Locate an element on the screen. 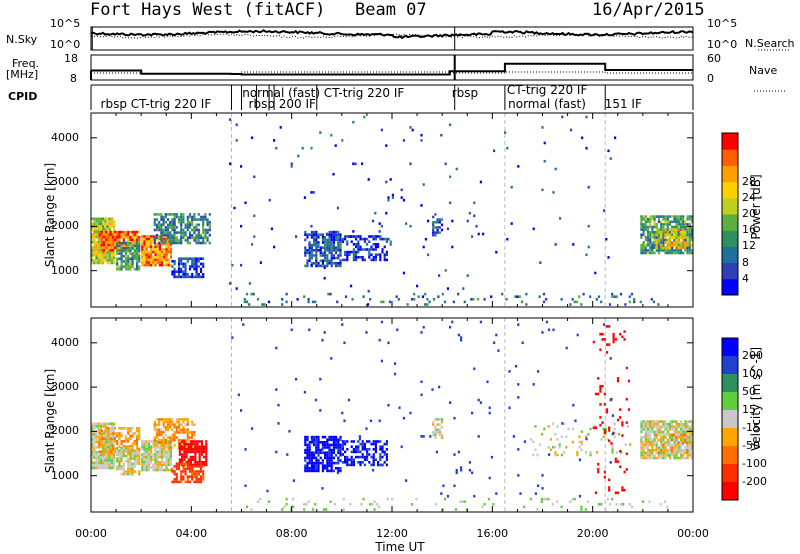  x-axis-label: Time UT is located at coordinates (400, 547).